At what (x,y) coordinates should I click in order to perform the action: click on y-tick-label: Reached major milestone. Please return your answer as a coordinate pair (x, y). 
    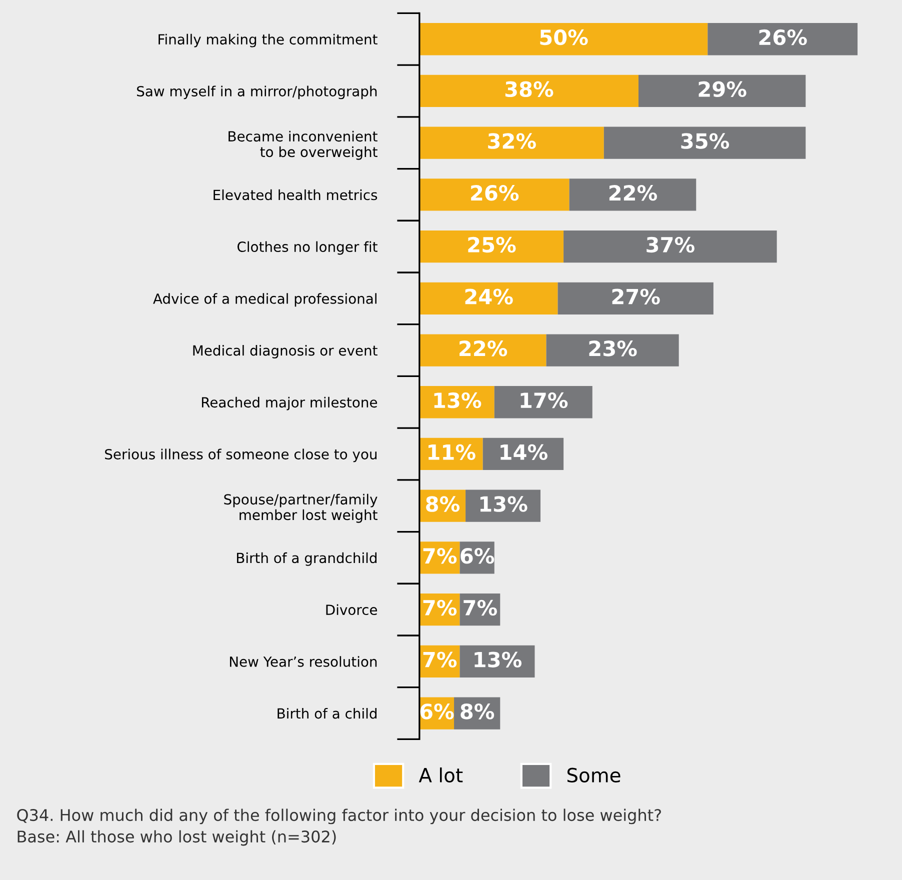
    Looking at the image, I should click on (290, 403).